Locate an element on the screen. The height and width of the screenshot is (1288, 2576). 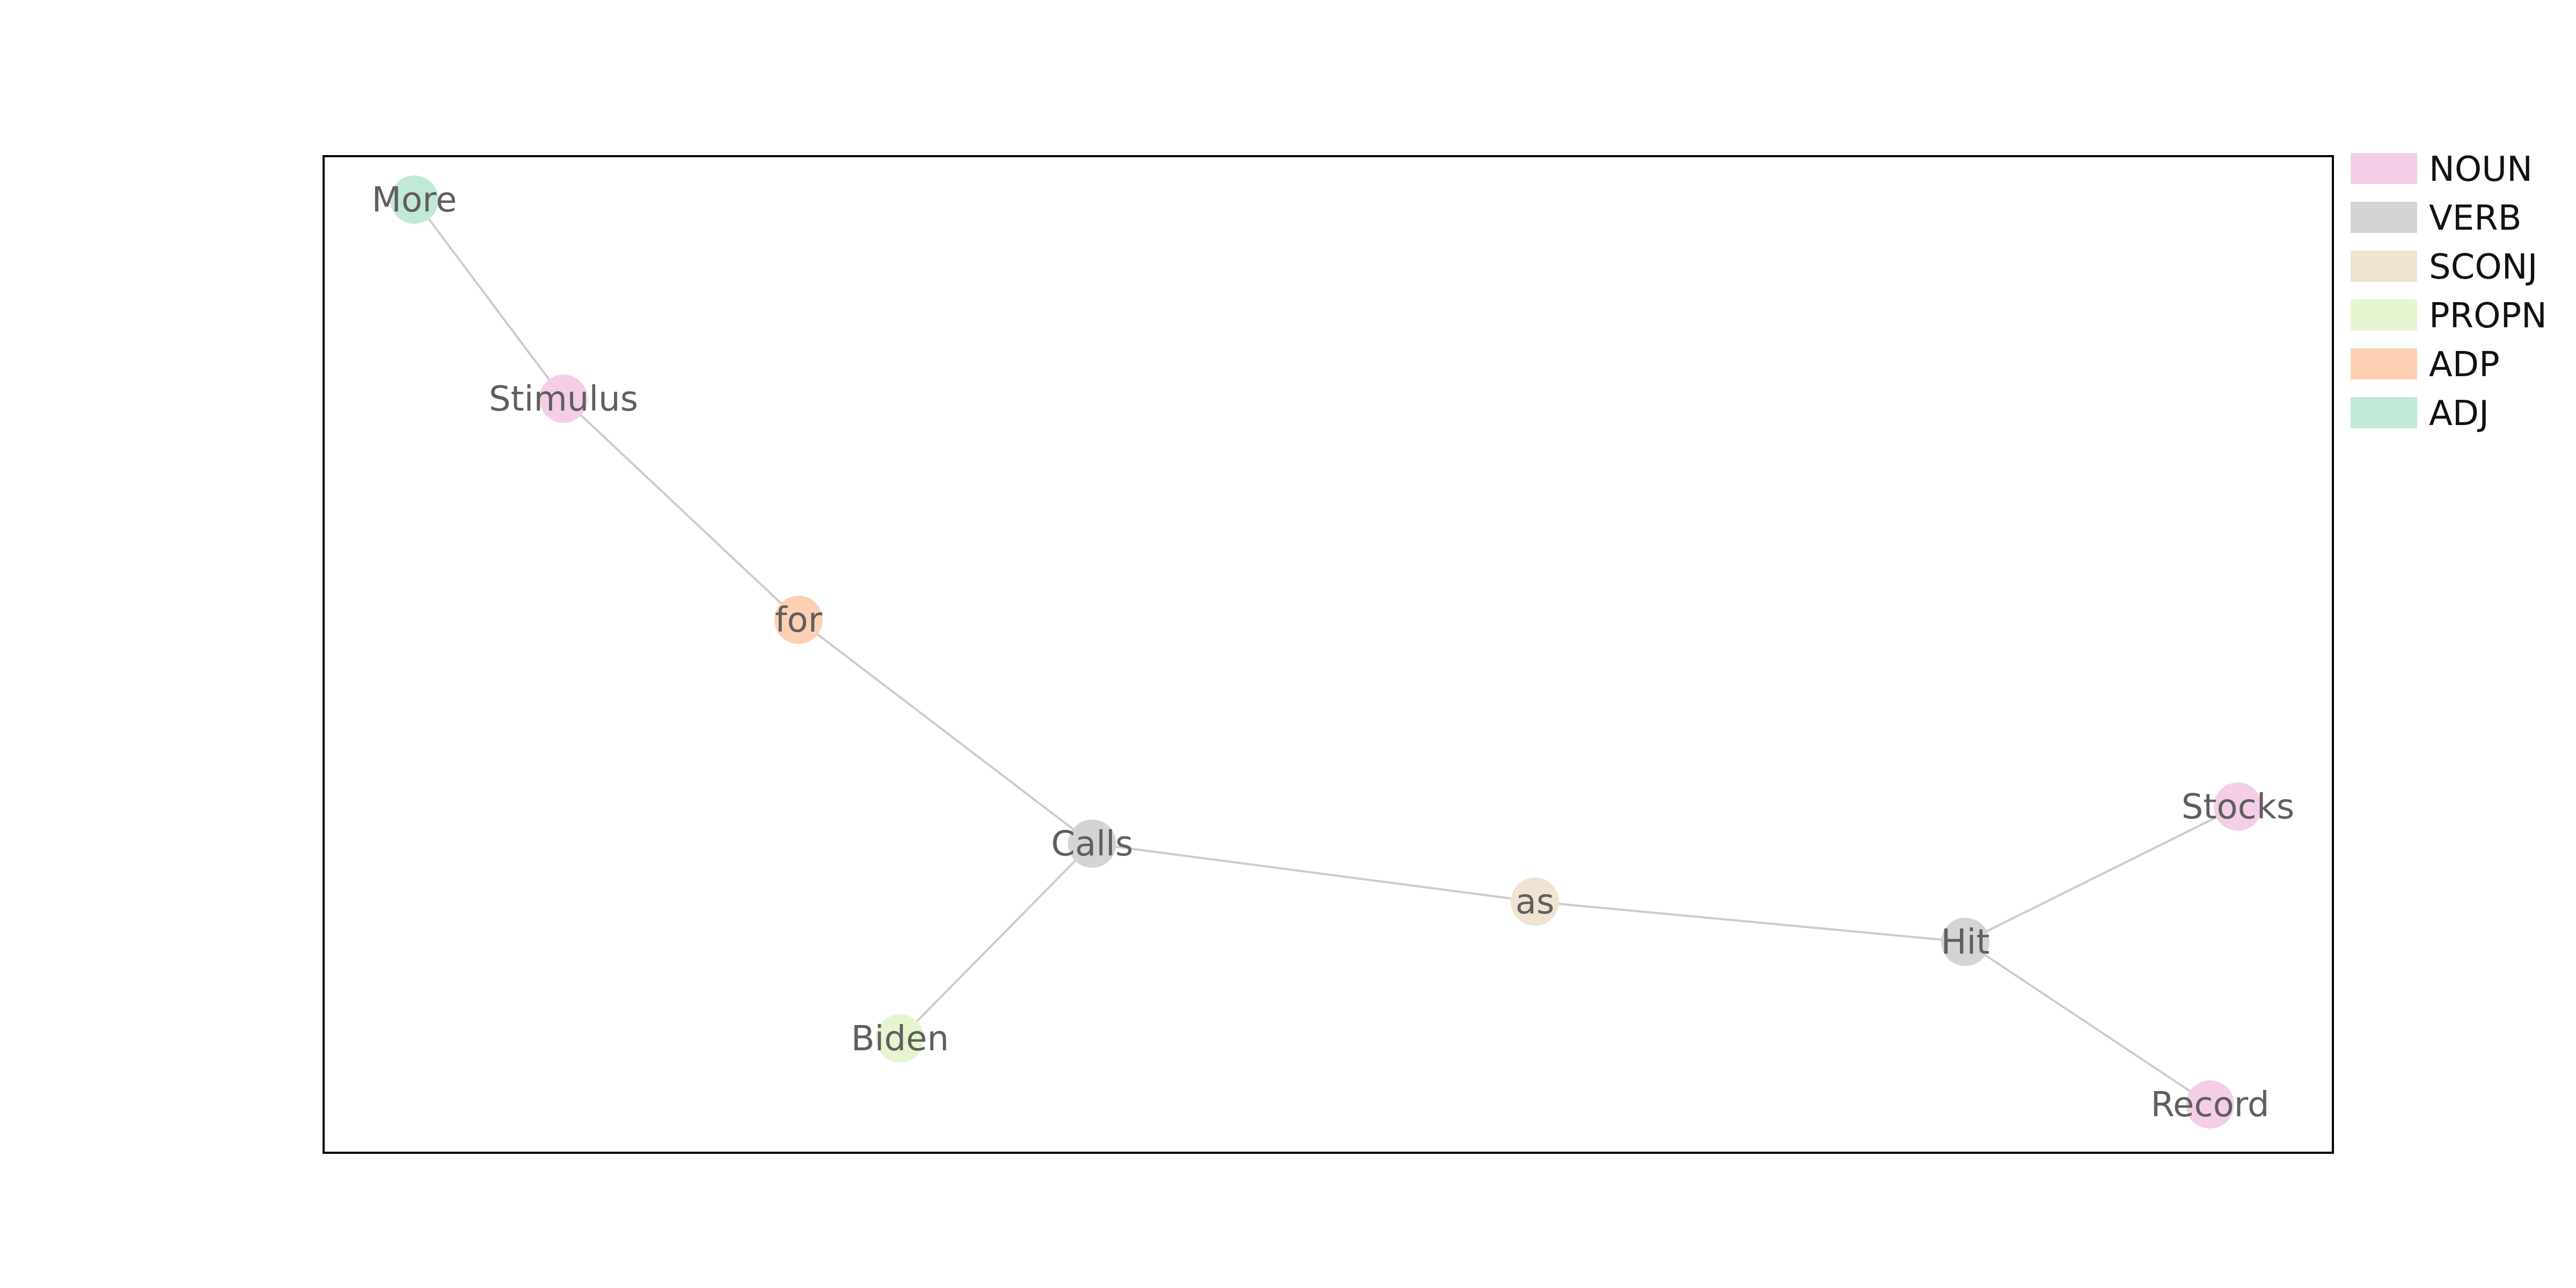
legend-label-verb: VERB is located at coordinates (2475, 218).